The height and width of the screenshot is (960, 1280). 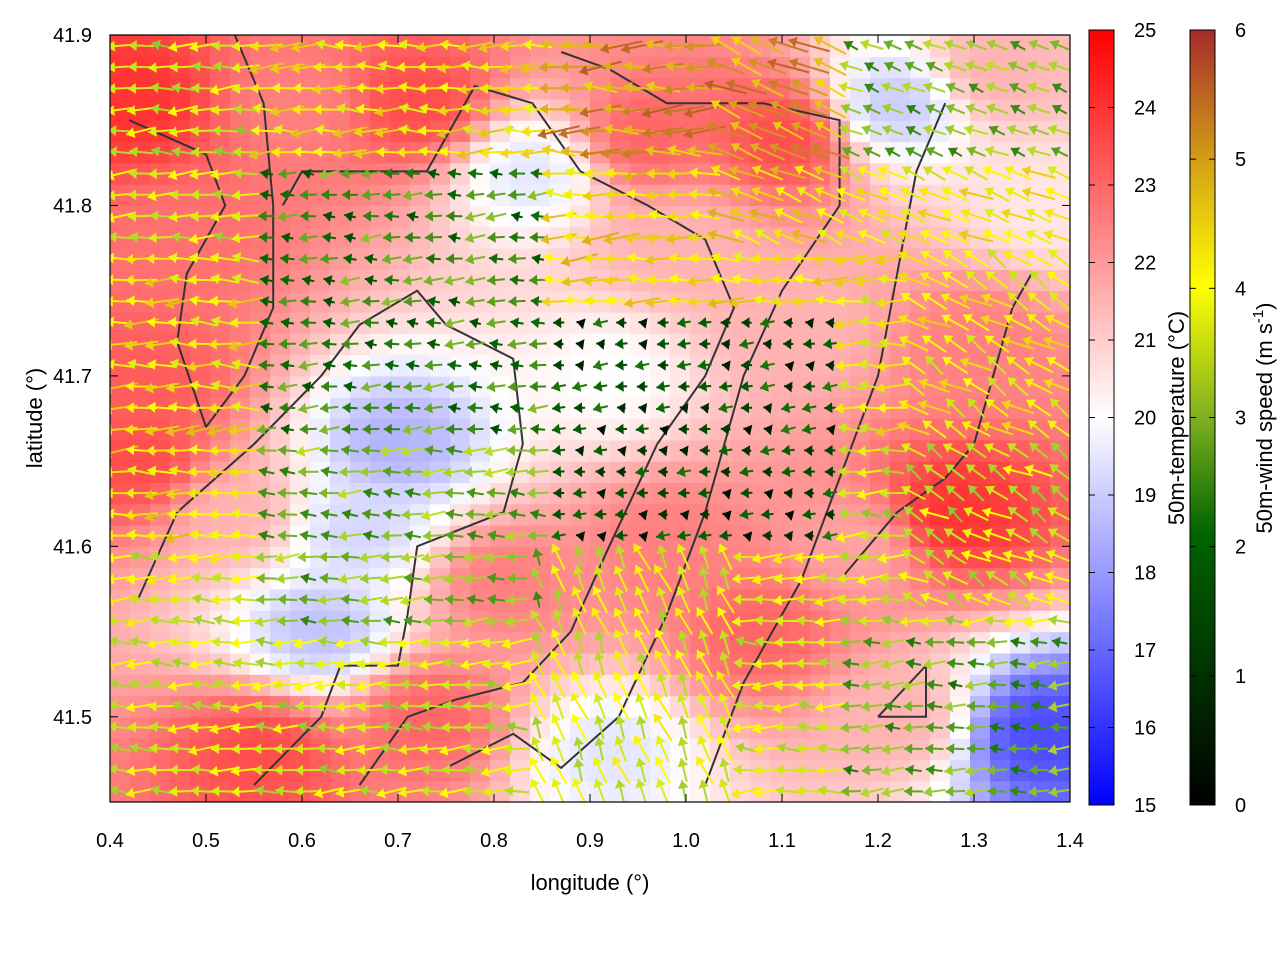 What do you see at coordinates (1145, 341) in the screenshot?
I see `colorbar-tick-label: 21` at bounding box center [1145, 341].